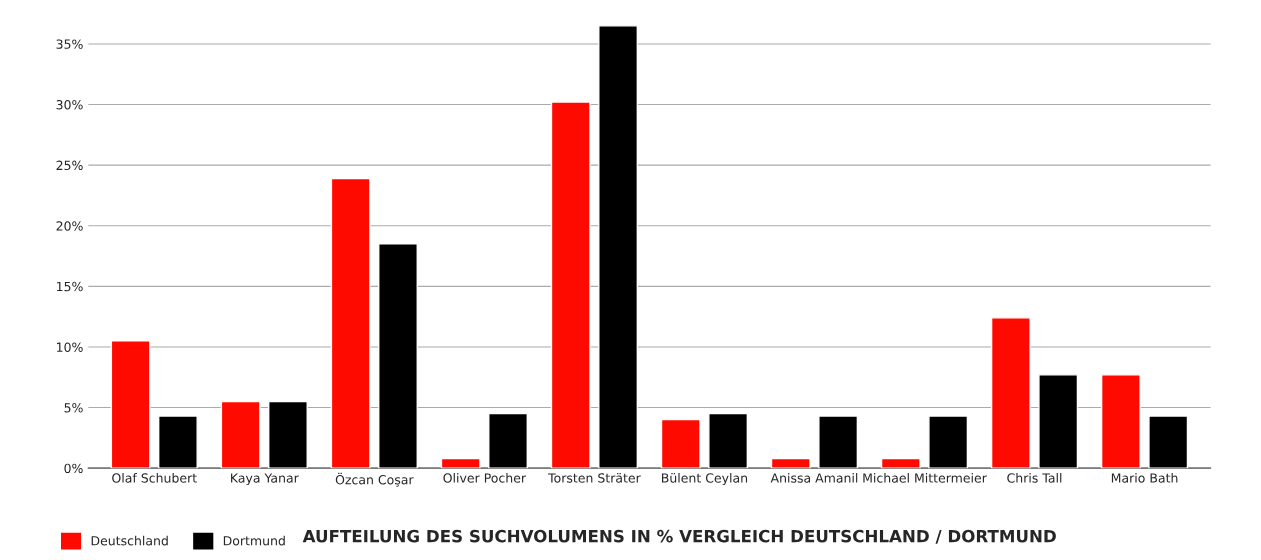  I want to click on x-tick-label: Kaya Yanar, so click(265, 479).